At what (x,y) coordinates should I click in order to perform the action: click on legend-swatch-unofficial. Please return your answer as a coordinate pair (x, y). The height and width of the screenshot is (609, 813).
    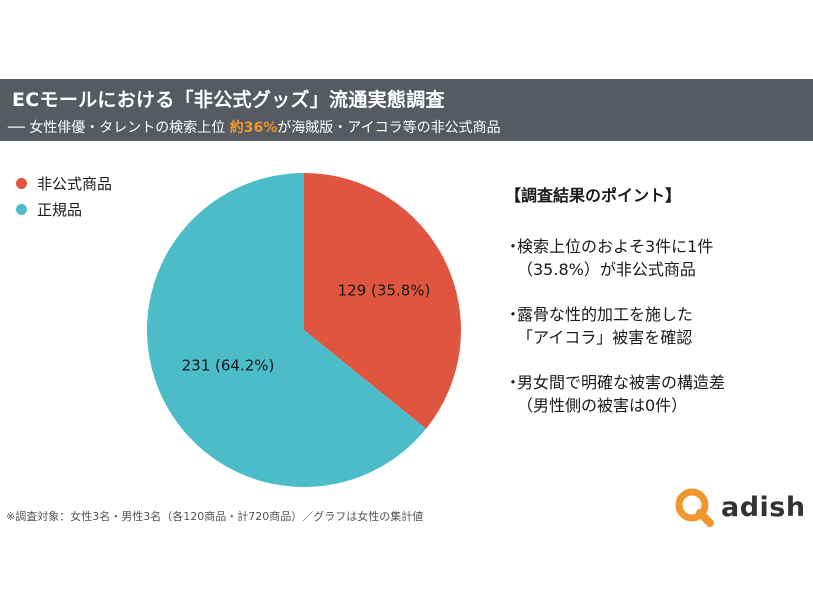
    Looking at the image, I should click on (21, 183).